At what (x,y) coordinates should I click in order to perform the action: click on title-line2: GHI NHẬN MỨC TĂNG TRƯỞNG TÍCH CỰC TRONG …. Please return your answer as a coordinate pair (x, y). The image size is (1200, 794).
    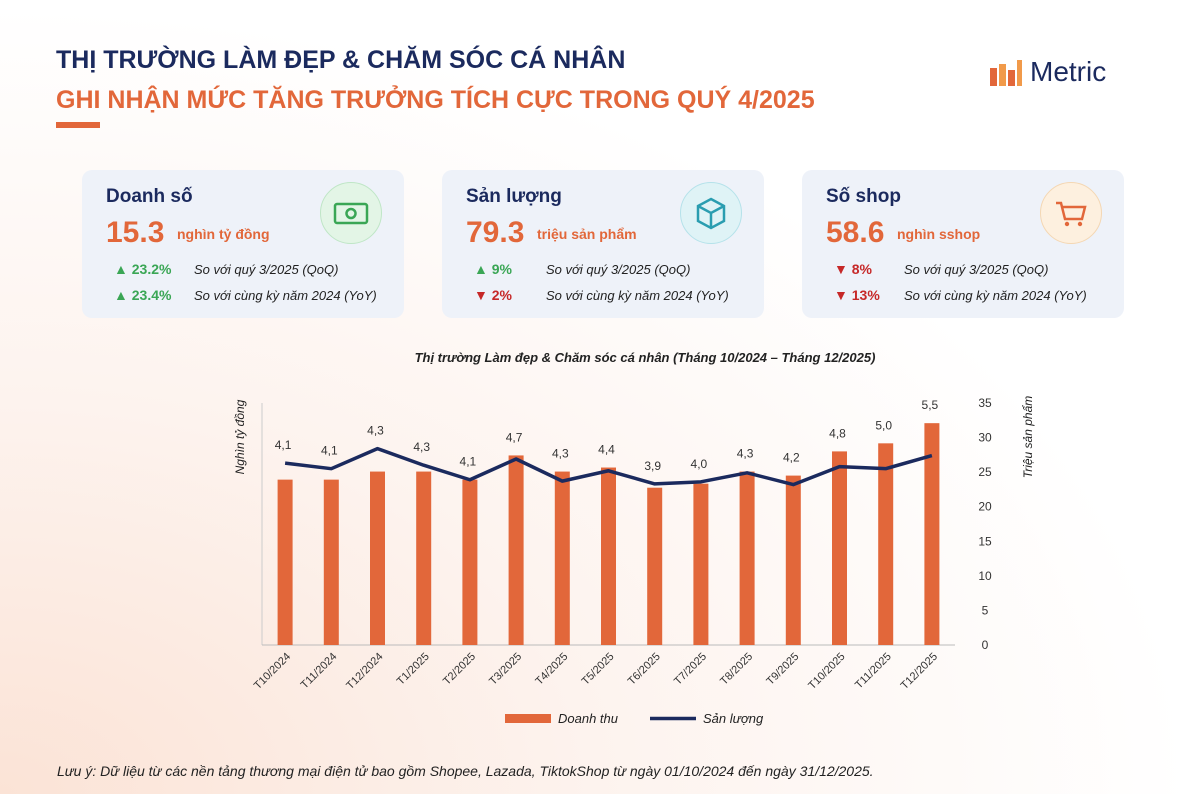
    Looking at the image, I should click on (435, 100).